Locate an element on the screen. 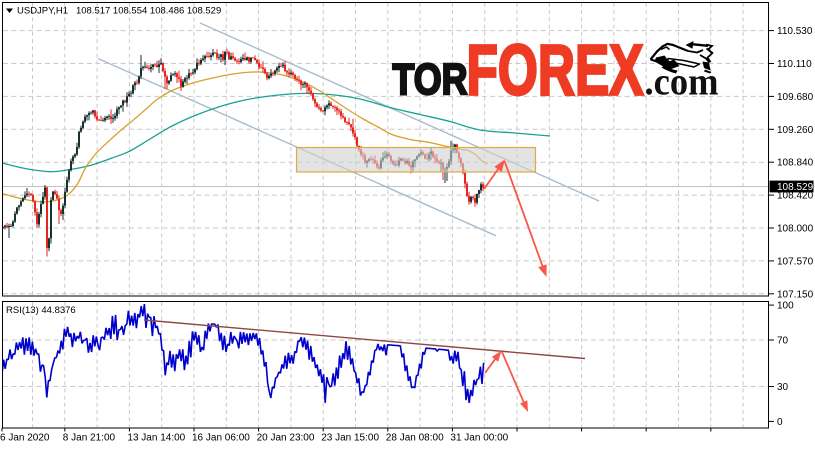 This screenshot has width=815, height=449. svg-text: 108.529 is located at coordinates (795, 187).